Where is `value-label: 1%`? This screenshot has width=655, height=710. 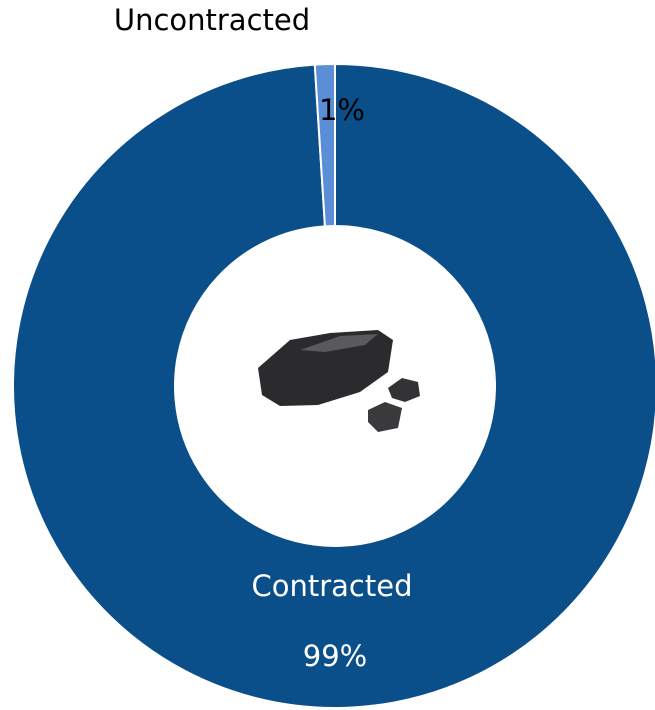 value-label: 1% is located at coordinates (342, 110).